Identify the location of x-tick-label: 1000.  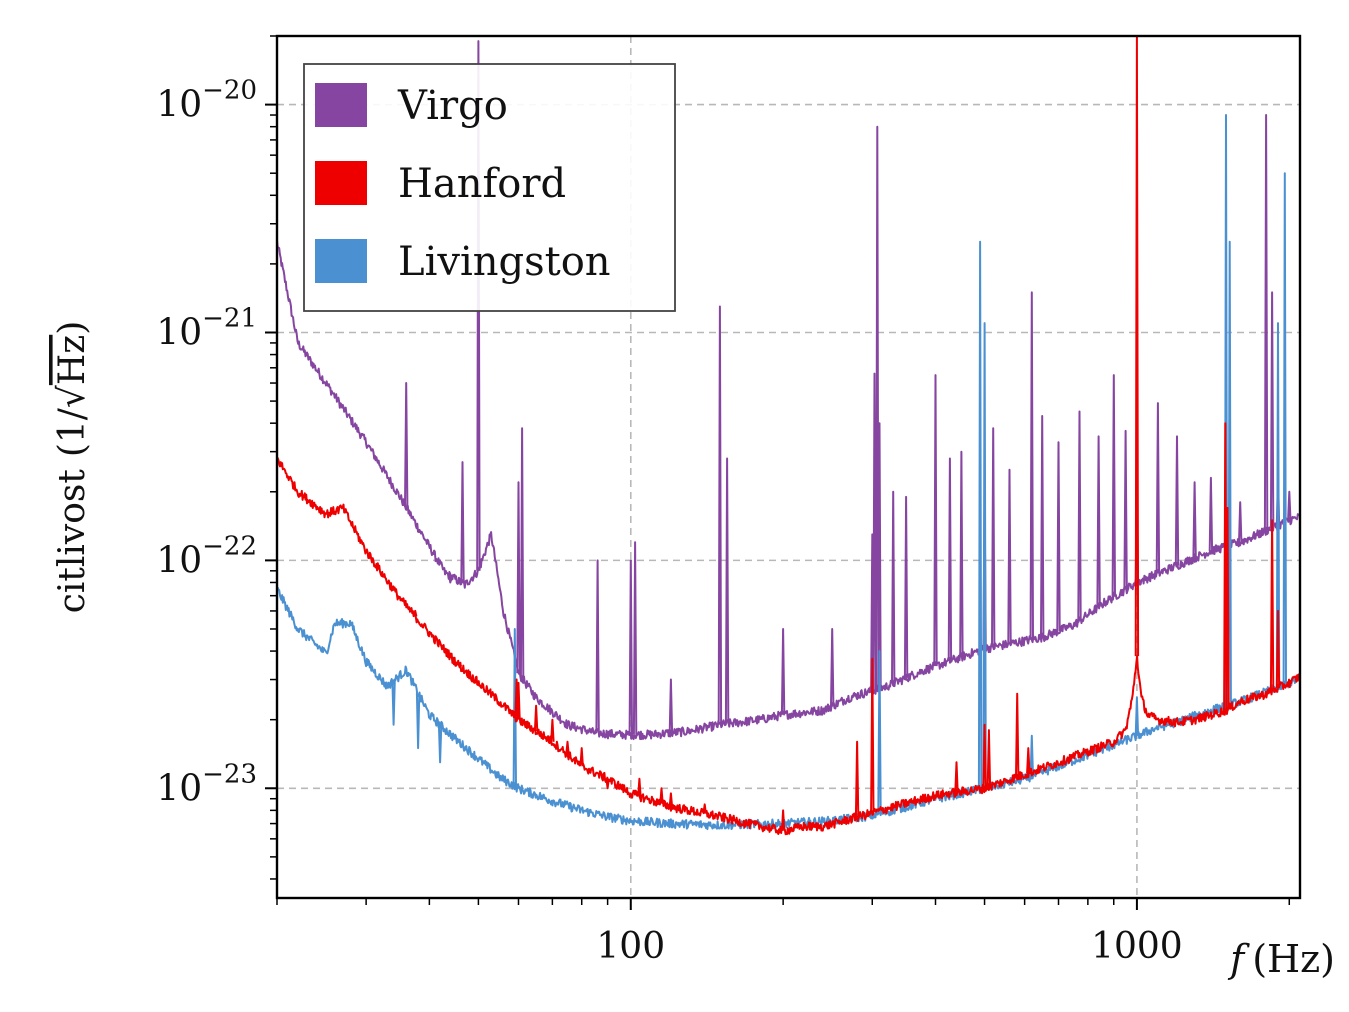
(1137, 946).